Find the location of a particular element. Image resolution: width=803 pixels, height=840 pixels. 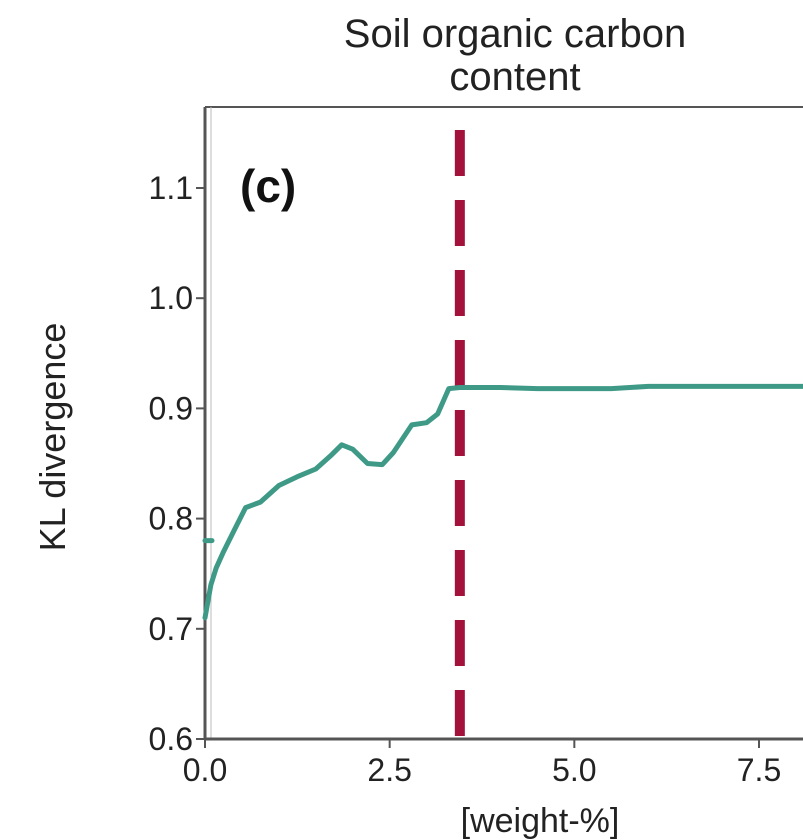

chart-title-line-1: Soil organic carbon is located at coordinates (515, 34).